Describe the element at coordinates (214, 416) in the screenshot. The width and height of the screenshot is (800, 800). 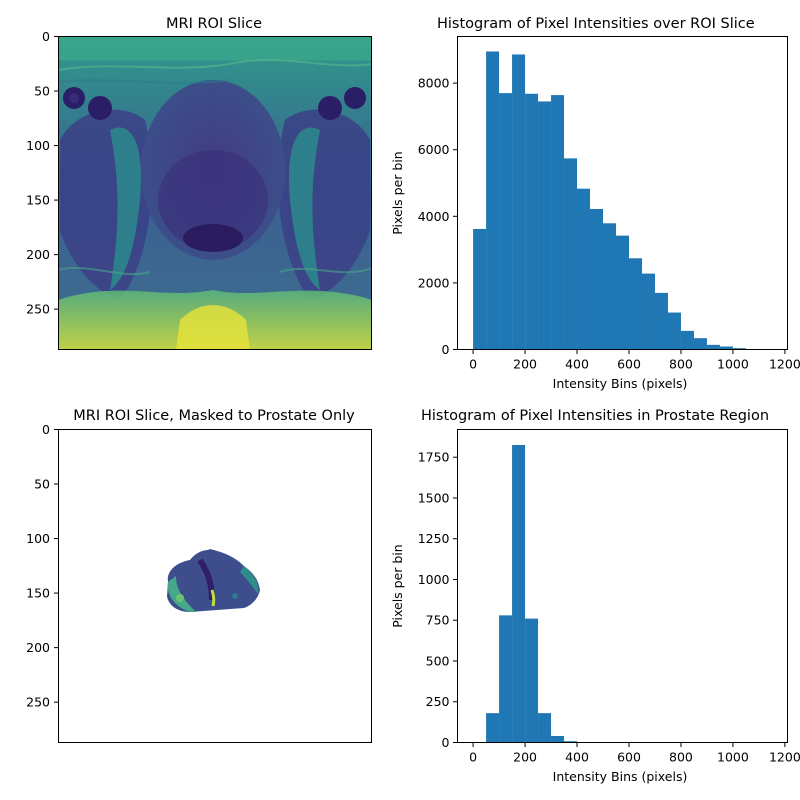
I see `panel-title: MRI ROI Slice, Masked to Prostate Only` at that location.